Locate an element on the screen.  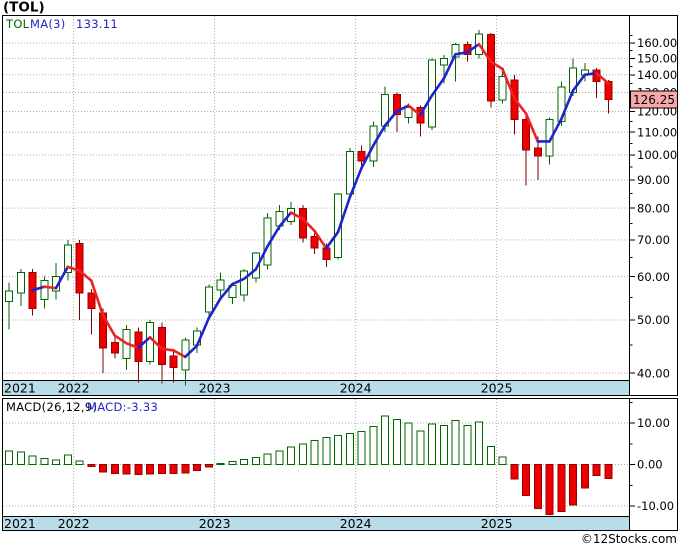
axis-label: 80.00 is located at coordinates (653, 208).